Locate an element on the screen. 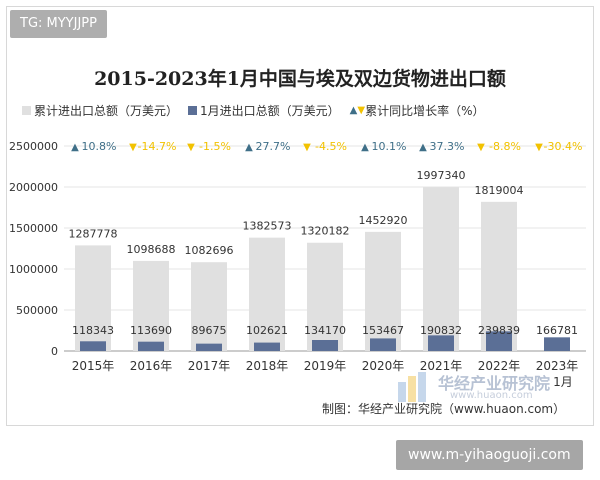  growth-label: -4.5% is located at coordinates (331, 146).